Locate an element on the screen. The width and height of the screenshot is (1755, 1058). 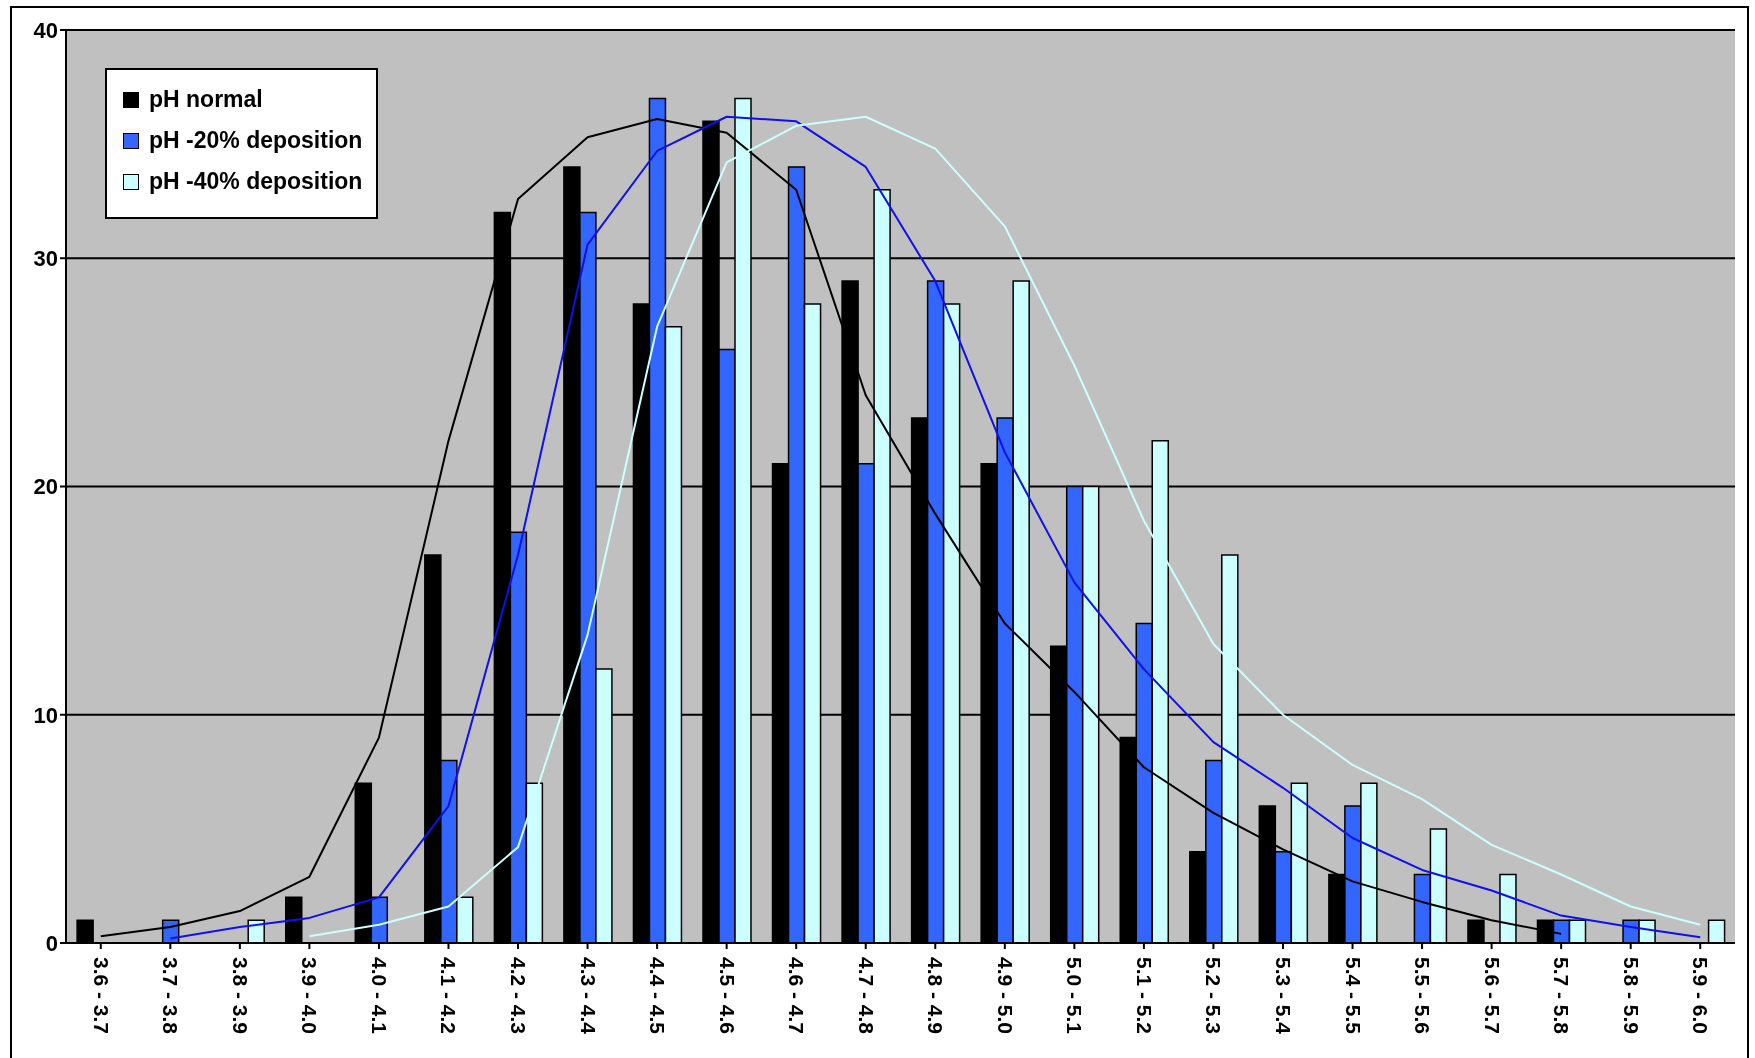
x-tick-label: 5.9 - 6.0 is located at coordinates (1701, 996).